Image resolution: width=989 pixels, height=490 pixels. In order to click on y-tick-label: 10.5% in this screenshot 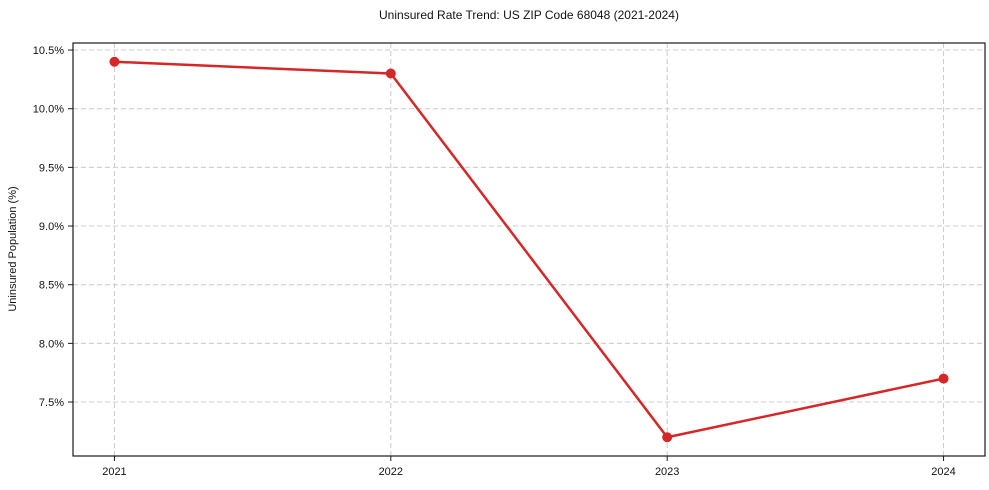, I will do `click(48, 51)`.